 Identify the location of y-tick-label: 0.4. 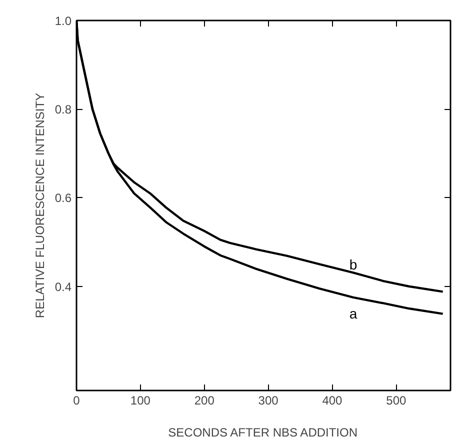
(63, 287).